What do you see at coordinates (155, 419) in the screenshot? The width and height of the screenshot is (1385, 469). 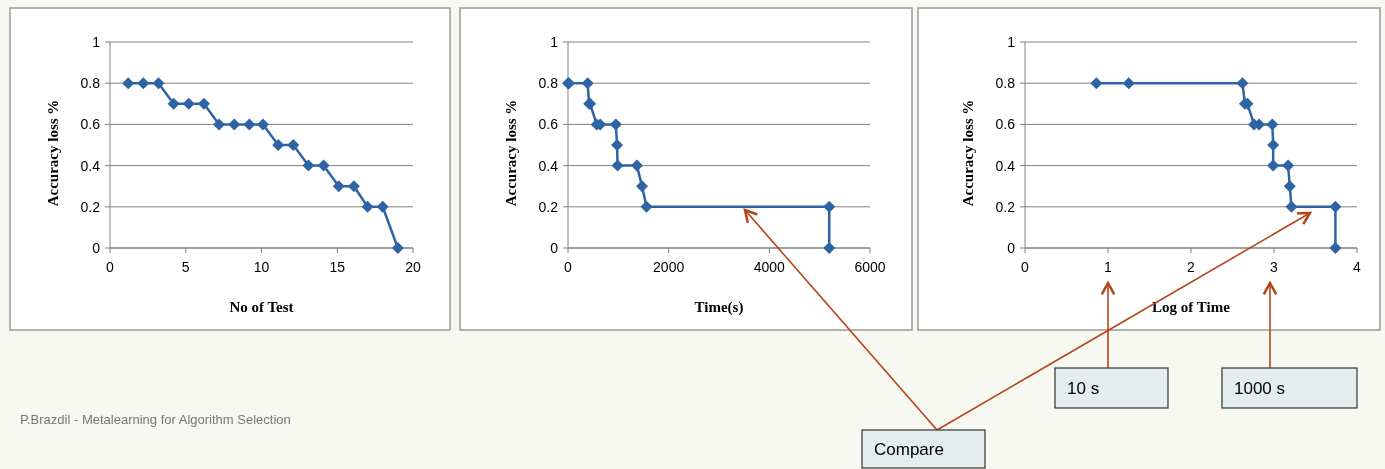 I see `text: P.Brazdil - Metalearning for Algorithm Selection` at bounding box center [155, 419].